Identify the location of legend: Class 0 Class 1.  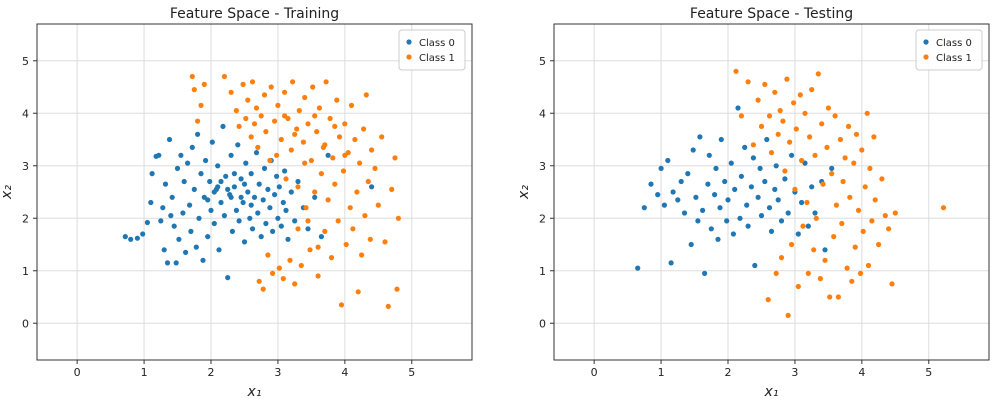
(949, 50).